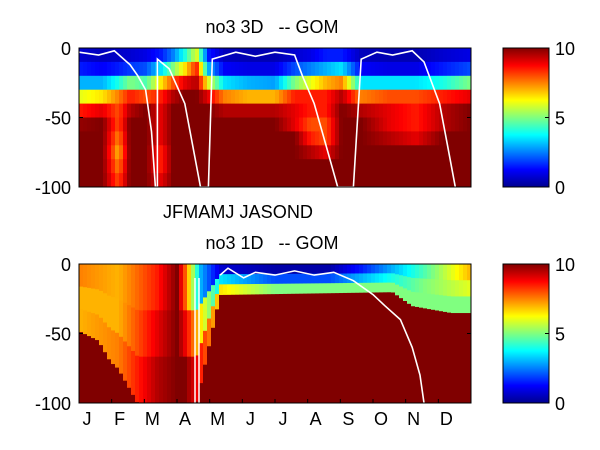  Describe the element at coordinates (560, 334) in the screenshot. I see `panel-1d-colorbar-ticks: 0 5 10` at that location.